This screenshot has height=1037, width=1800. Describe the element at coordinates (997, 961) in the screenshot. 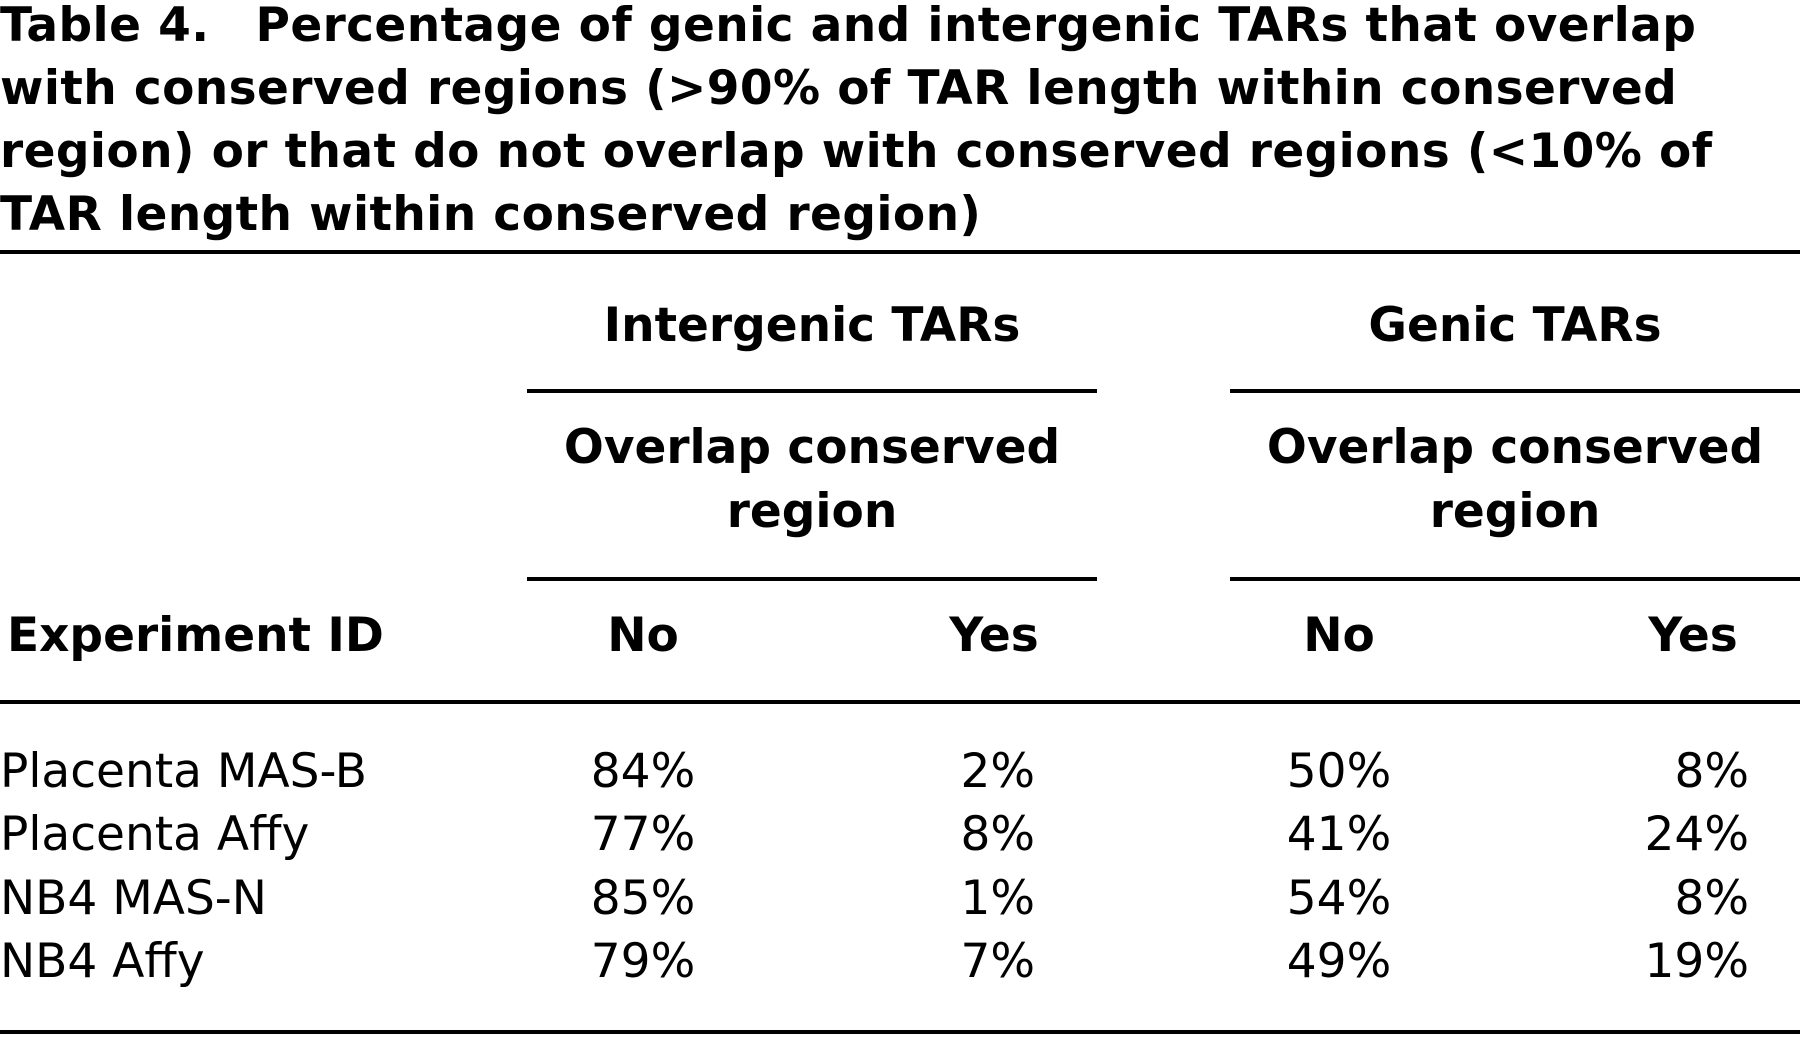

I see `table-cell: 7%` at that location.